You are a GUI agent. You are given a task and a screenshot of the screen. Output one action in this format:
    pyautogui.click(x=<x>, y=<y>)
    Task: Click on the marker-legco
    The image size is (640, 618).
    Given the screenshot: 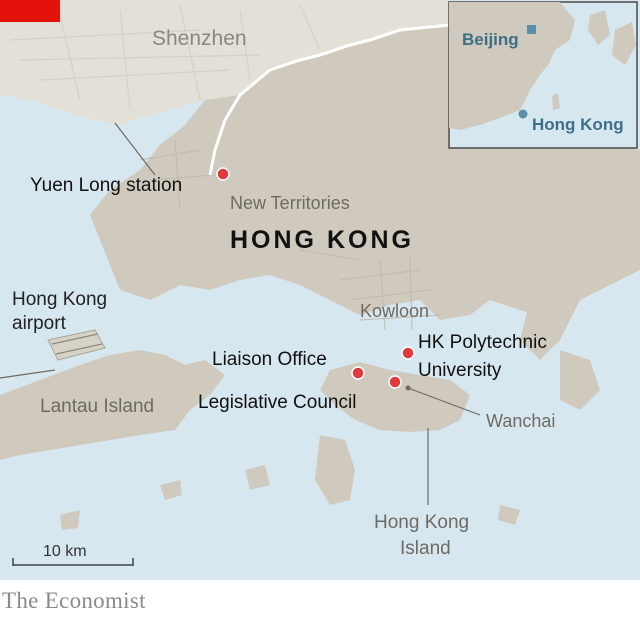 What is the action you would take?
    pyautogui.click(x=395, y=382)
    